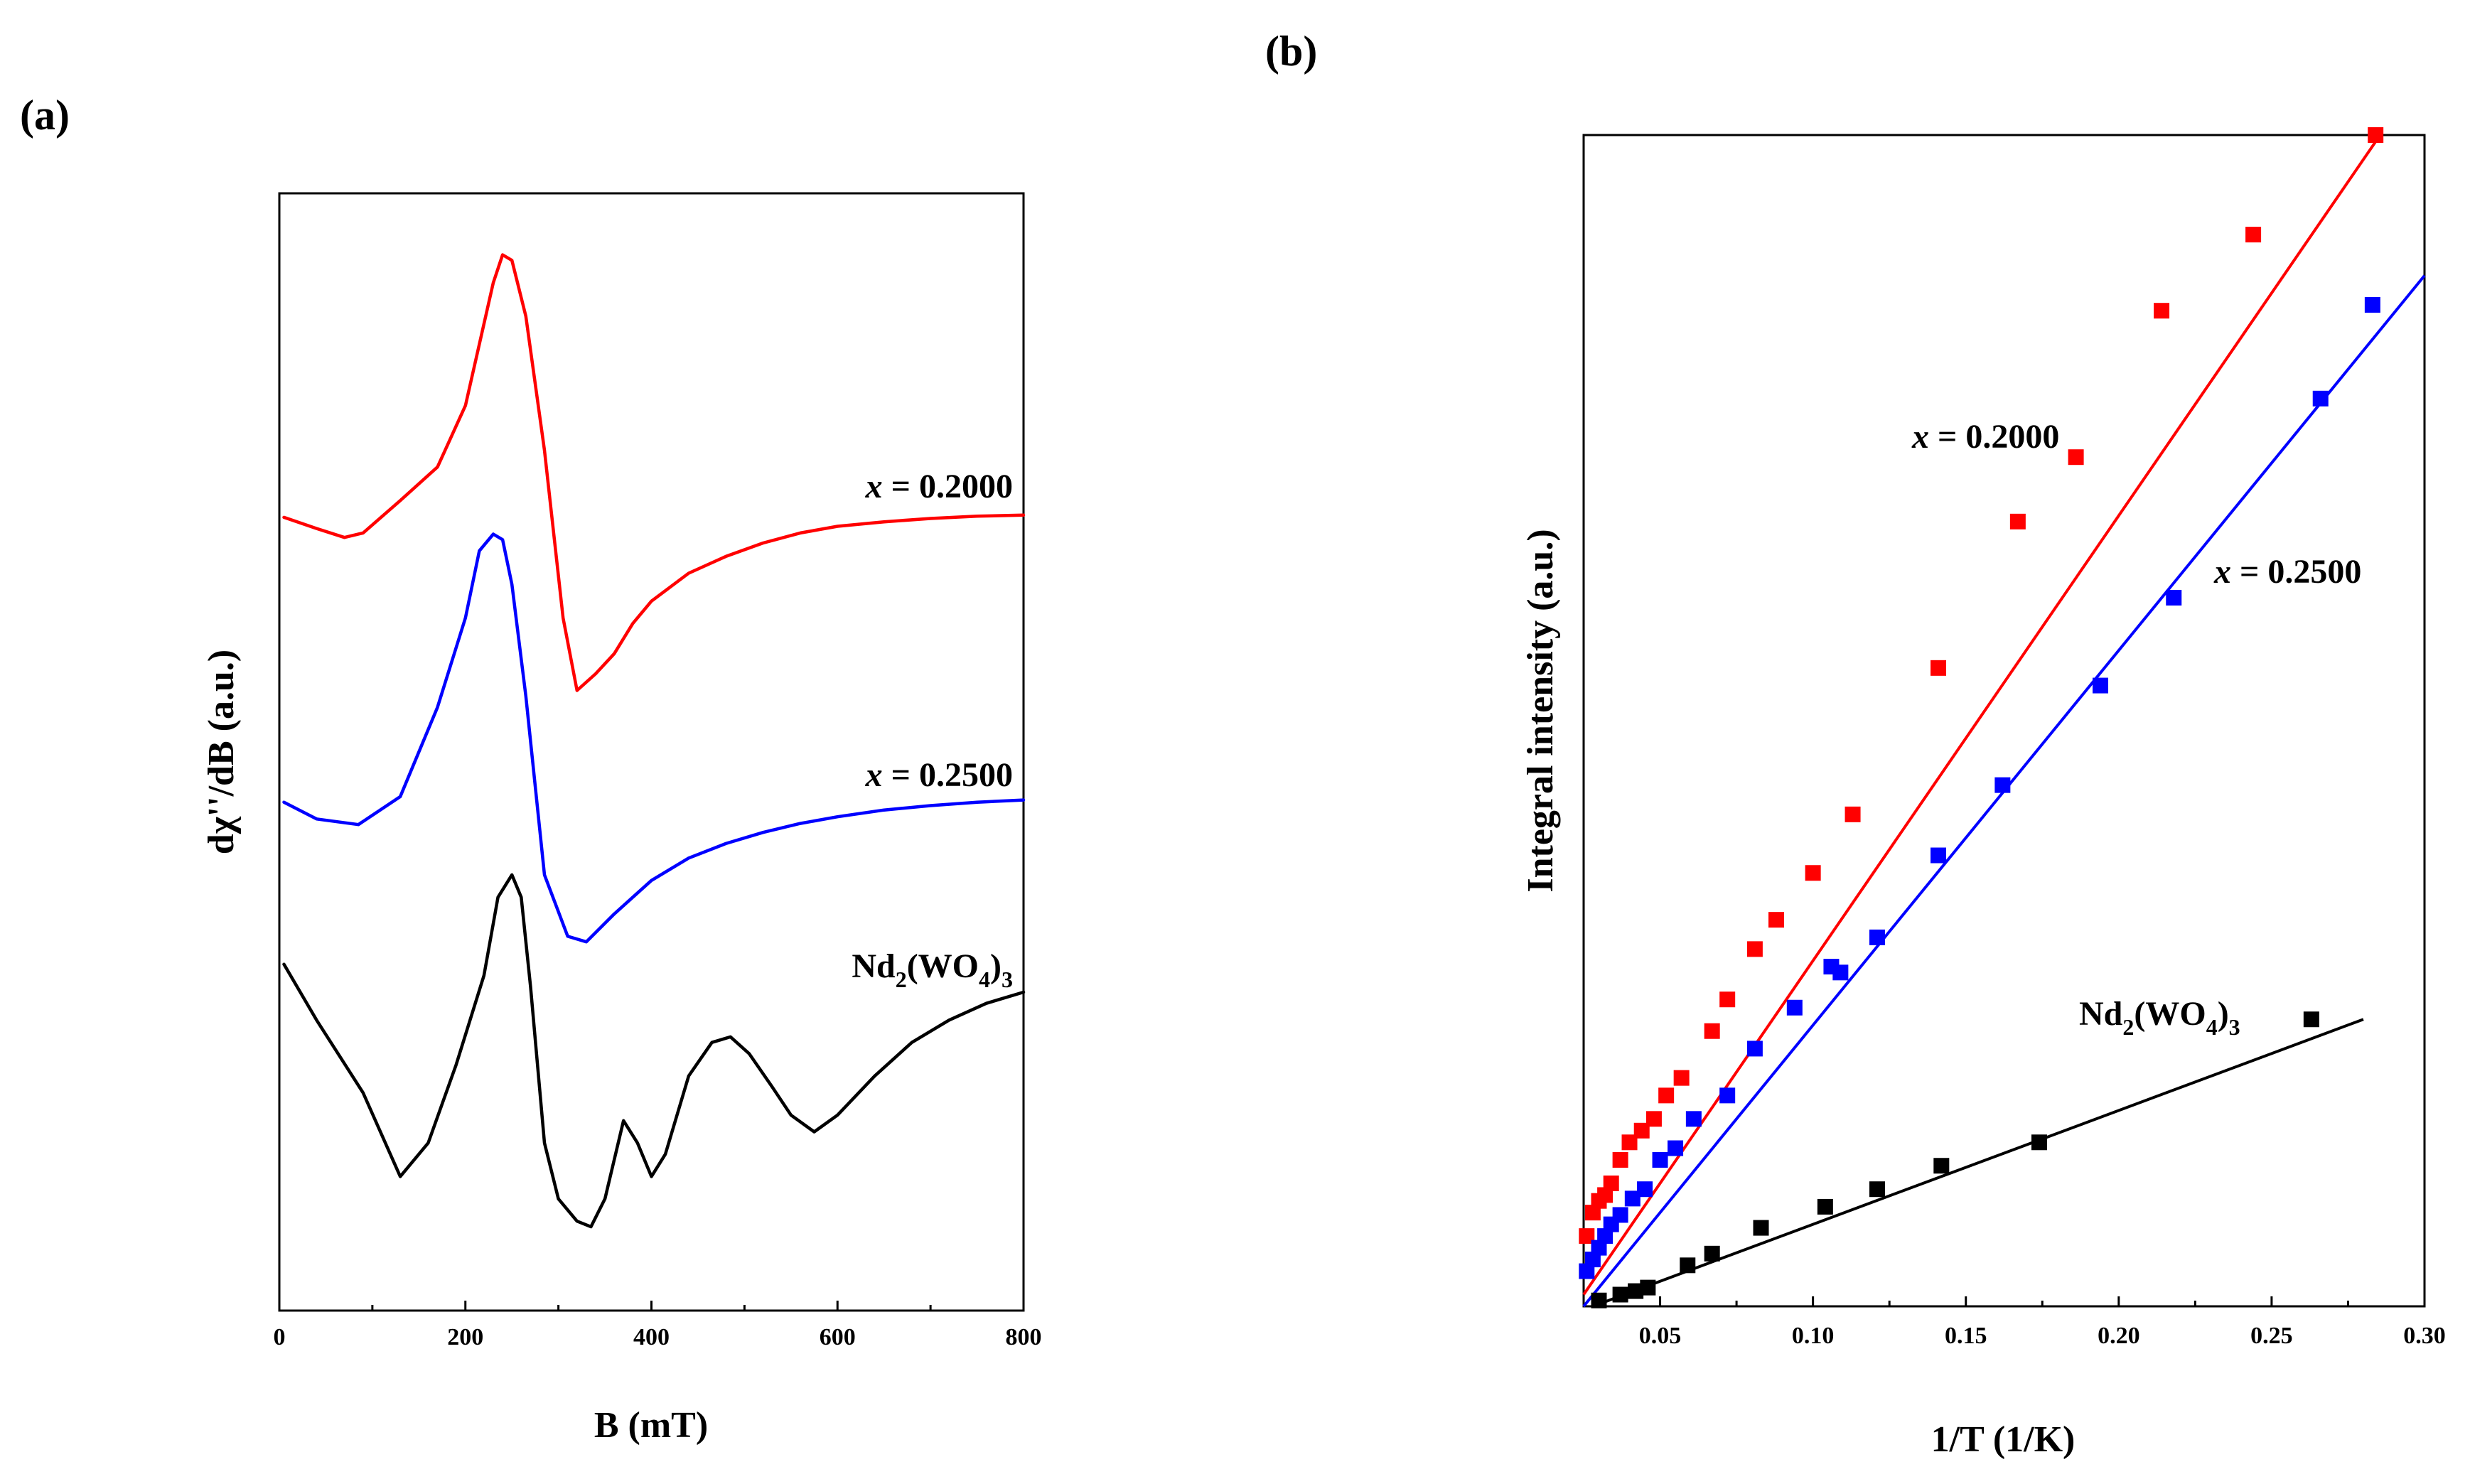 The height and width of the screenshot is (1484, 2470). I want to click on panel-b-y-axis-title: Integral intensity (a.u.), so click(1540, 711).